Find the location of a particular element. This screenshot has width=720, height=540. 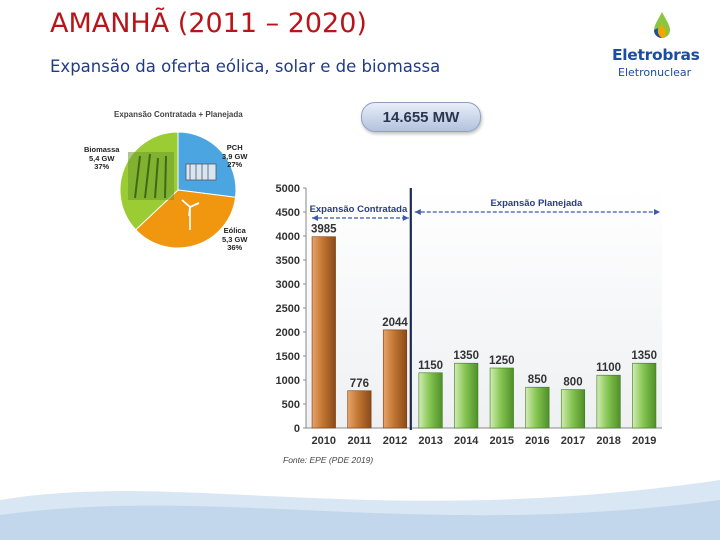

logo-drop-icon is located at coordinates (662, 25).